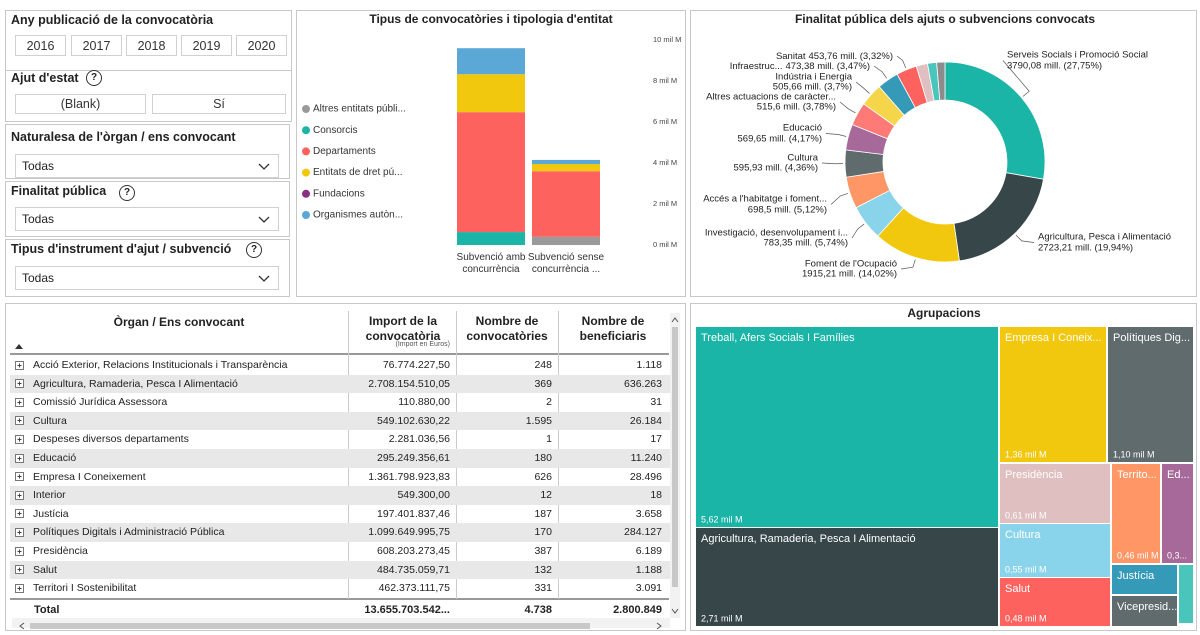 The height and width of the screenshot is (635, 1200). I want to click on column-header: Nombre de beneficiaris, so click(613, 328).